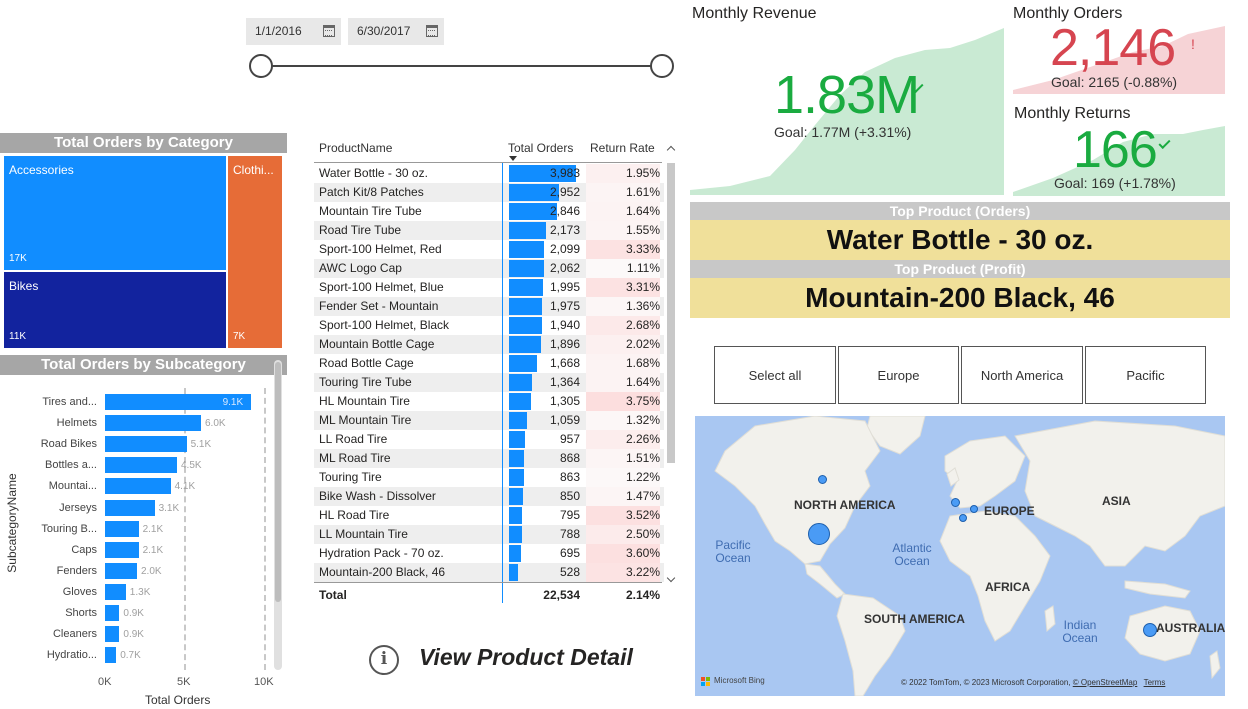 The image size is (1248, 709). Describe the element at coordinates (489, 287) in the screenshot. I see `table-row: Sport-100 Helmet, Blue 1,995 3.31%` at that location.